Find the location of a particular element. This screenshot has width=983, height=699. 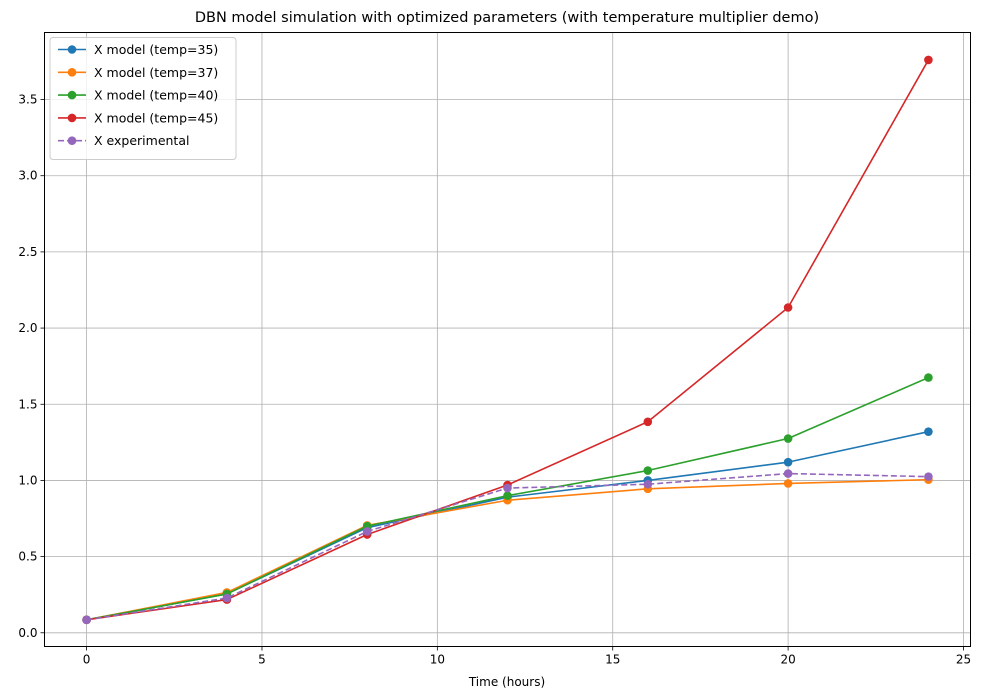

y-tick-label: 2.0 is located at coordinates (27, 328).